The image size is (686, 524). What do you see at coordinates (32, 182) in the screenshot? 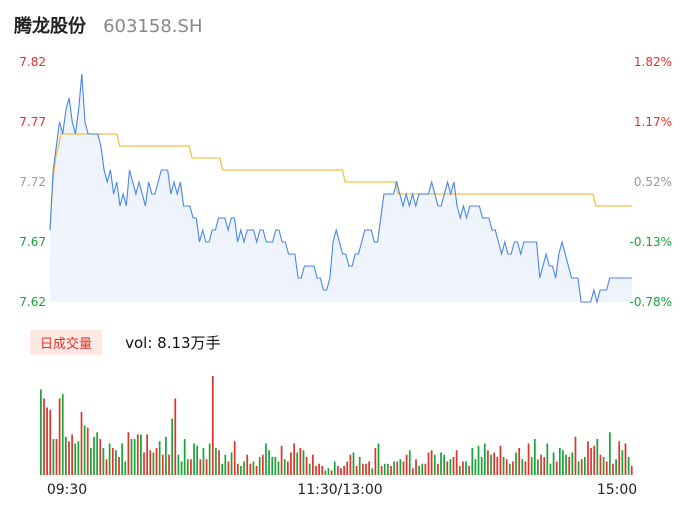
I see `y-tick-label-left: 7.72` at bounding box center [32, 182].